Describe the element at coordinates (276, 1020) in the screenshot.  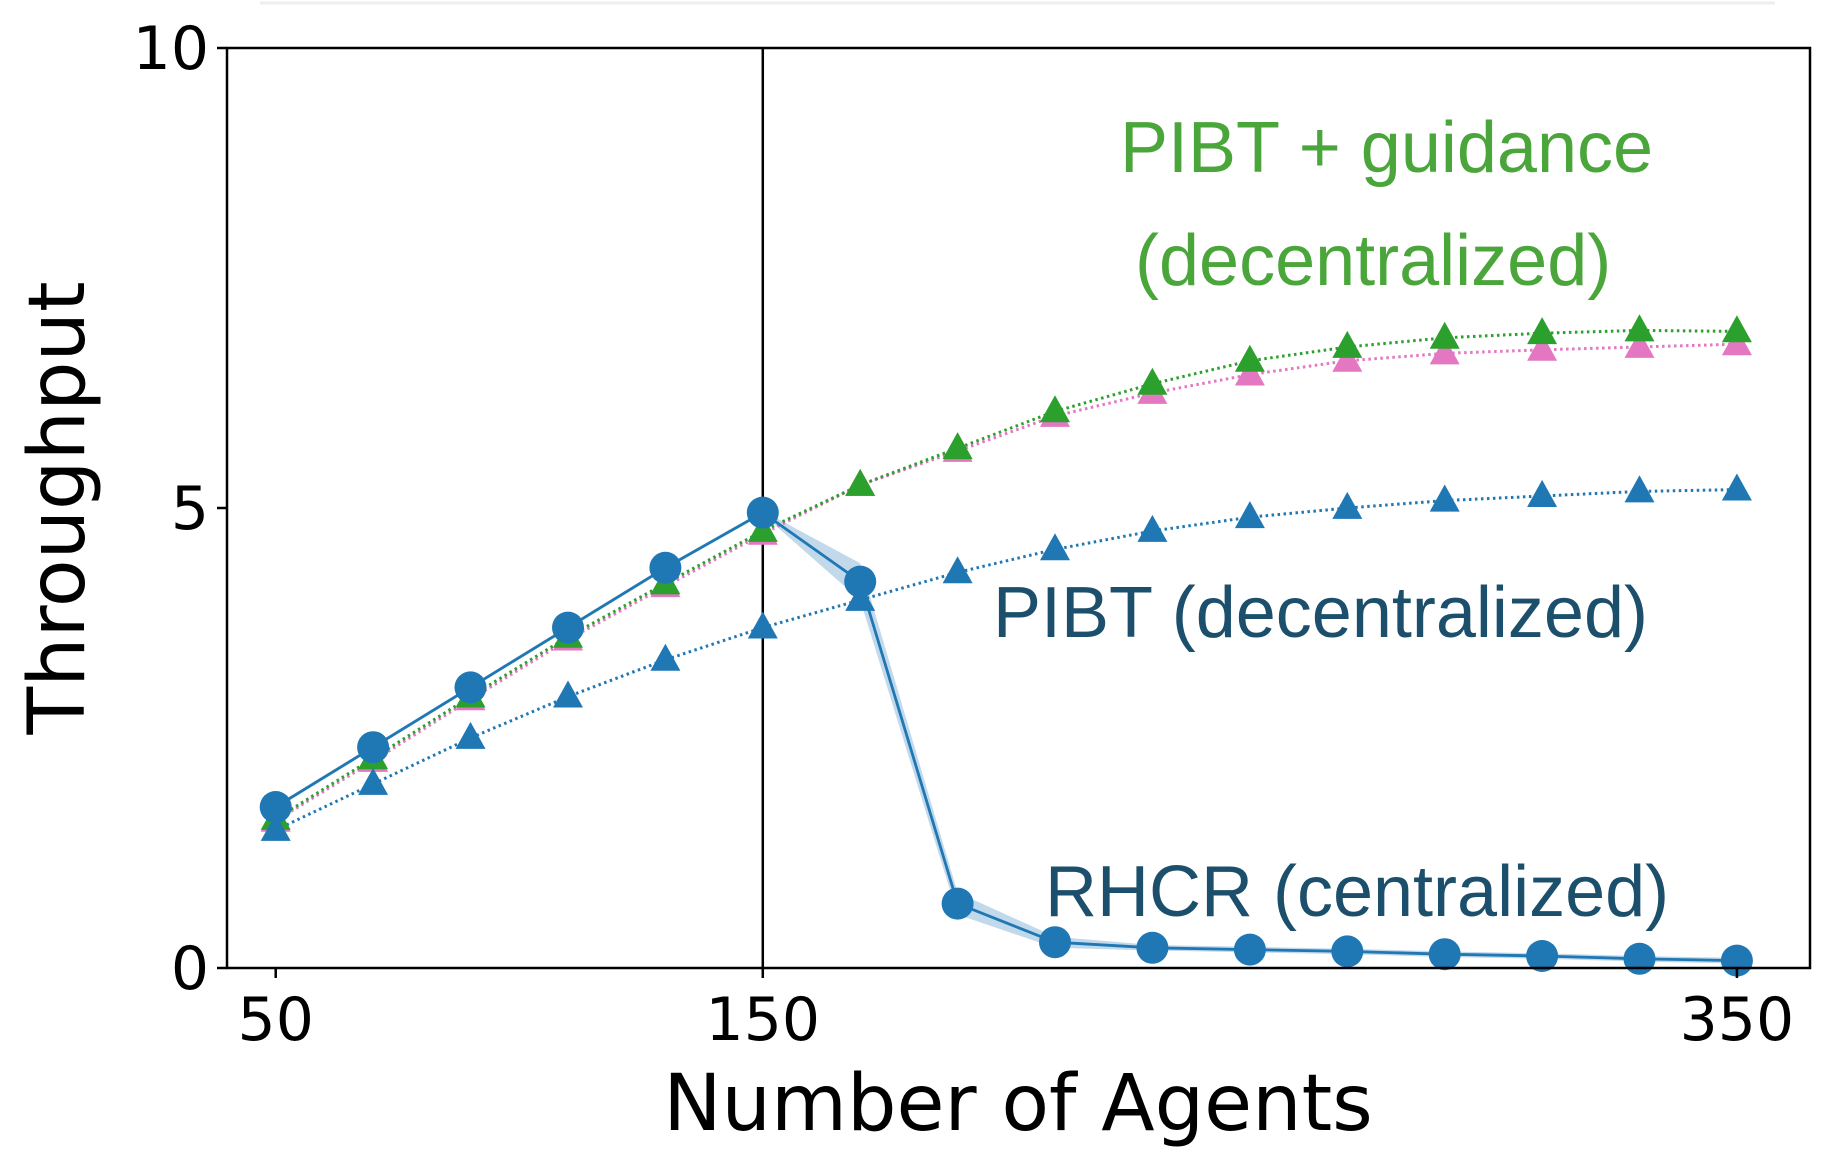
I see `x-tick-label-0: 50` at that location.